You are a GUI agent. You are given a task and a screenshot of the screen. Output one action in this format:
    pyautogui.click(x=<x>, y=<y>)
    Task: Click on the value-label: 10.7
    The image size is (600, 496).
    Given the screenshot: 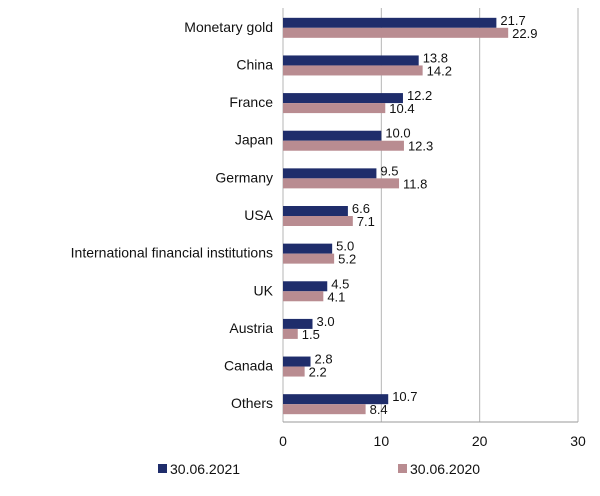 What is the action you would take?
    pyautogui.click(x=404, y=396)
    